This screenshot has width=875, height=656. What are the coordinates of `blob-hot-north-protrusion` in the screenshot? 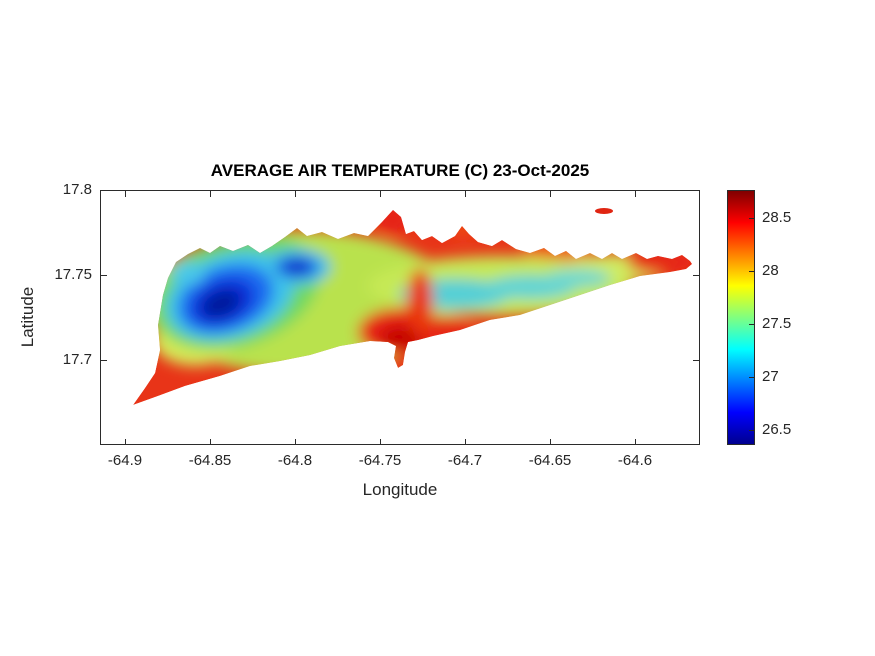 It's located at (393, 222).